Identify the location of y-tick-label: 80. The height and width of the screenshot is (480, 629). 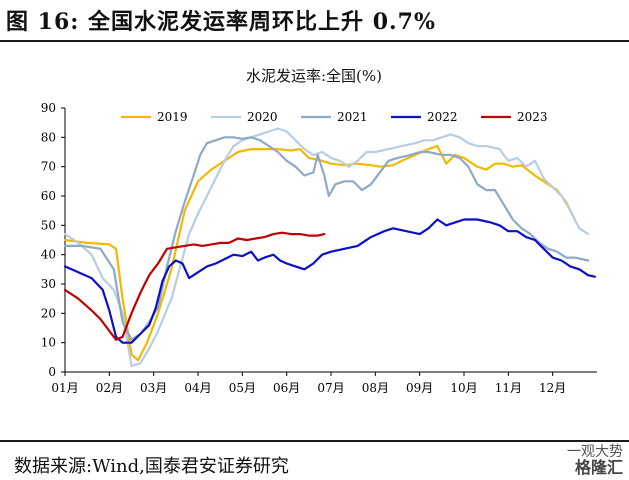
(48, 137).